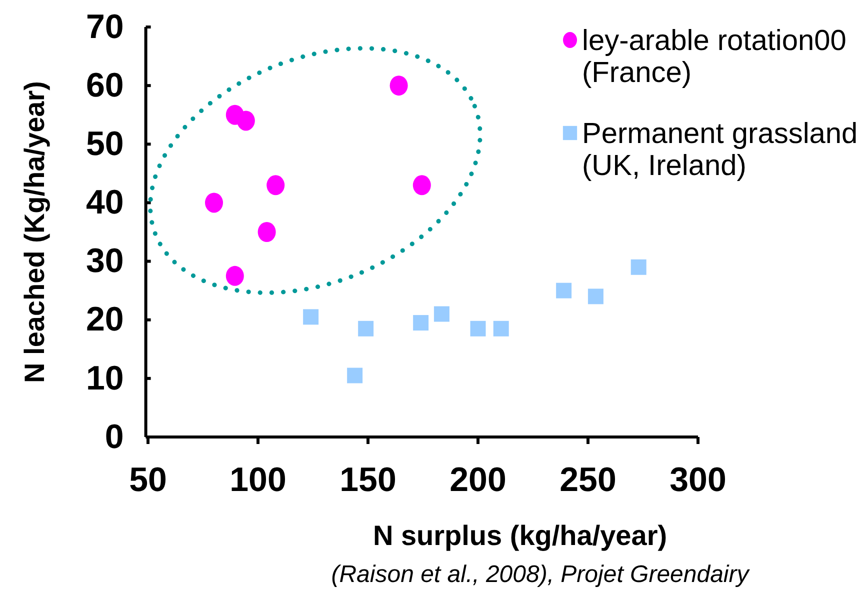 Image resolution: width=863 pixels, height=589 pixels. What do you see at coordinates (258, 480) in the screenshot?
I see `x-tick-label: 100` at bounding box center [258, 480].